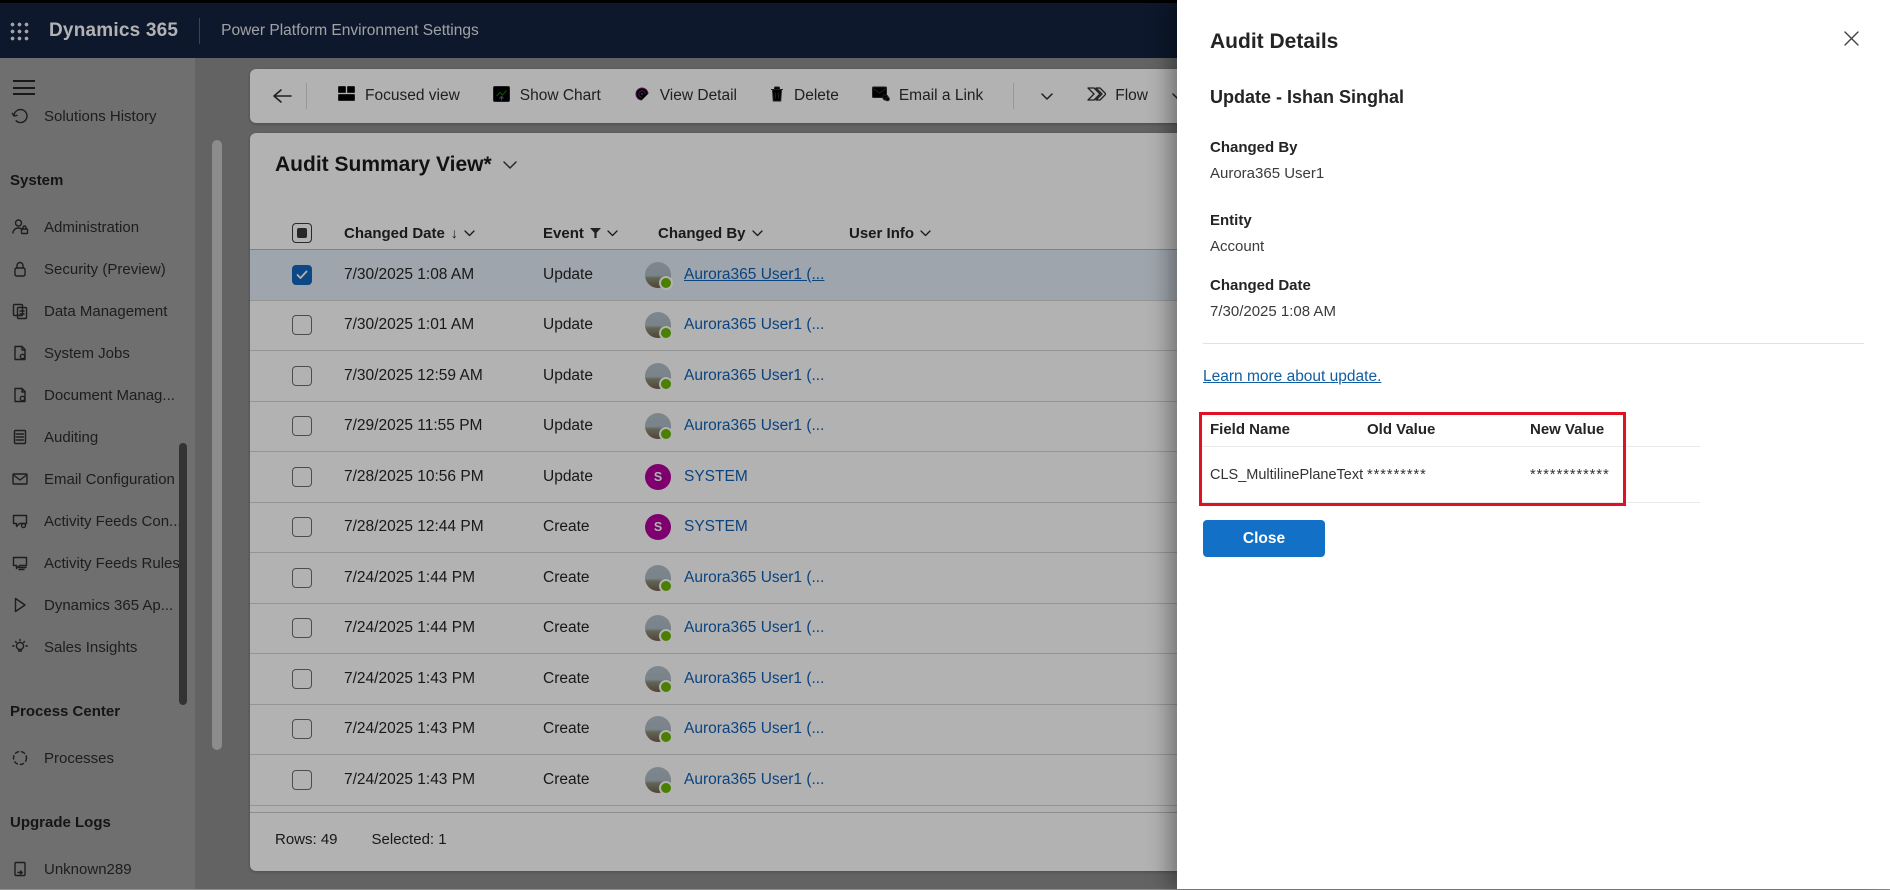  I want to click on sidebar-item-label: Security (Preview), so click(105, 269).